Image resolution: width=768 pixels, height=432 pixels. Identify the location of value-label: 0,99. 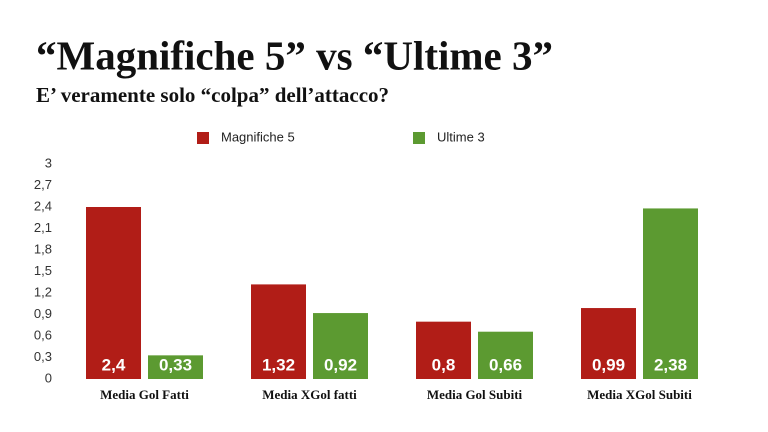
(608, 364).